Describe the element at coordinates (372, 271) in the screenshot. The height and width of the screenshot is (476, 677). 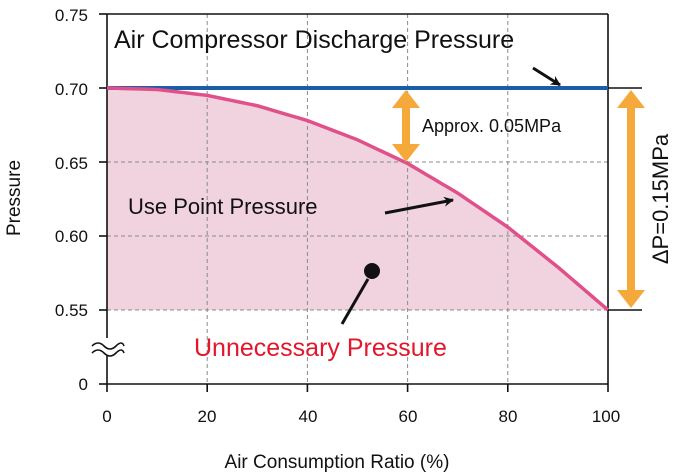
I see `unnecessary-marker-dot` at that location.